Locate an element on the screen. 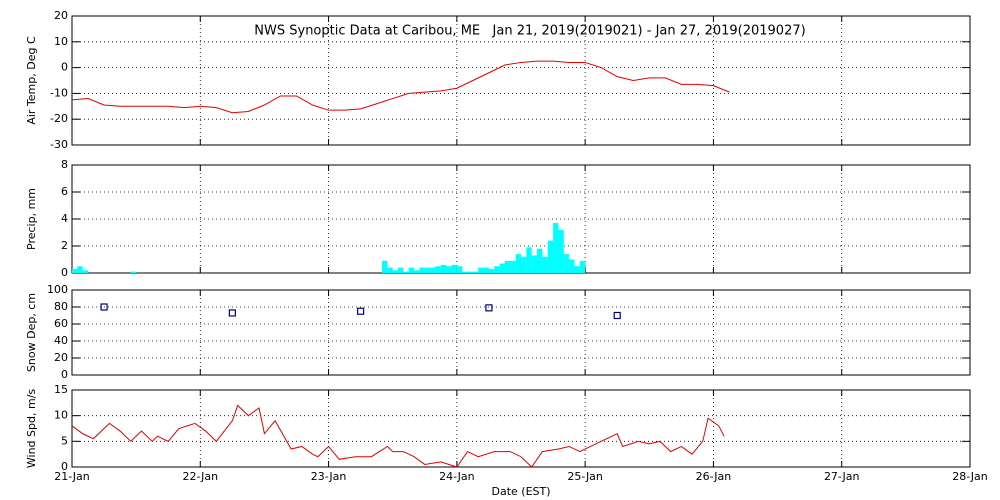 Image resolution: width=1000 pixels, height=500 pixels. x-tick-label: 21-Jan is located at coordinates (72, 476).